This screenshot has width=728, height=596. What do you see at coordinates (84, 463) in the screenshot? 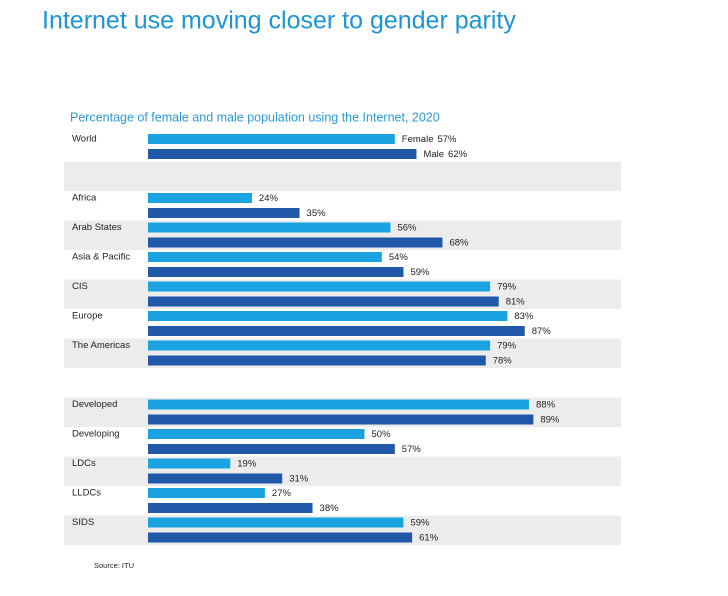
I see `category-label: LDCs` at bounding box center [84, 463].